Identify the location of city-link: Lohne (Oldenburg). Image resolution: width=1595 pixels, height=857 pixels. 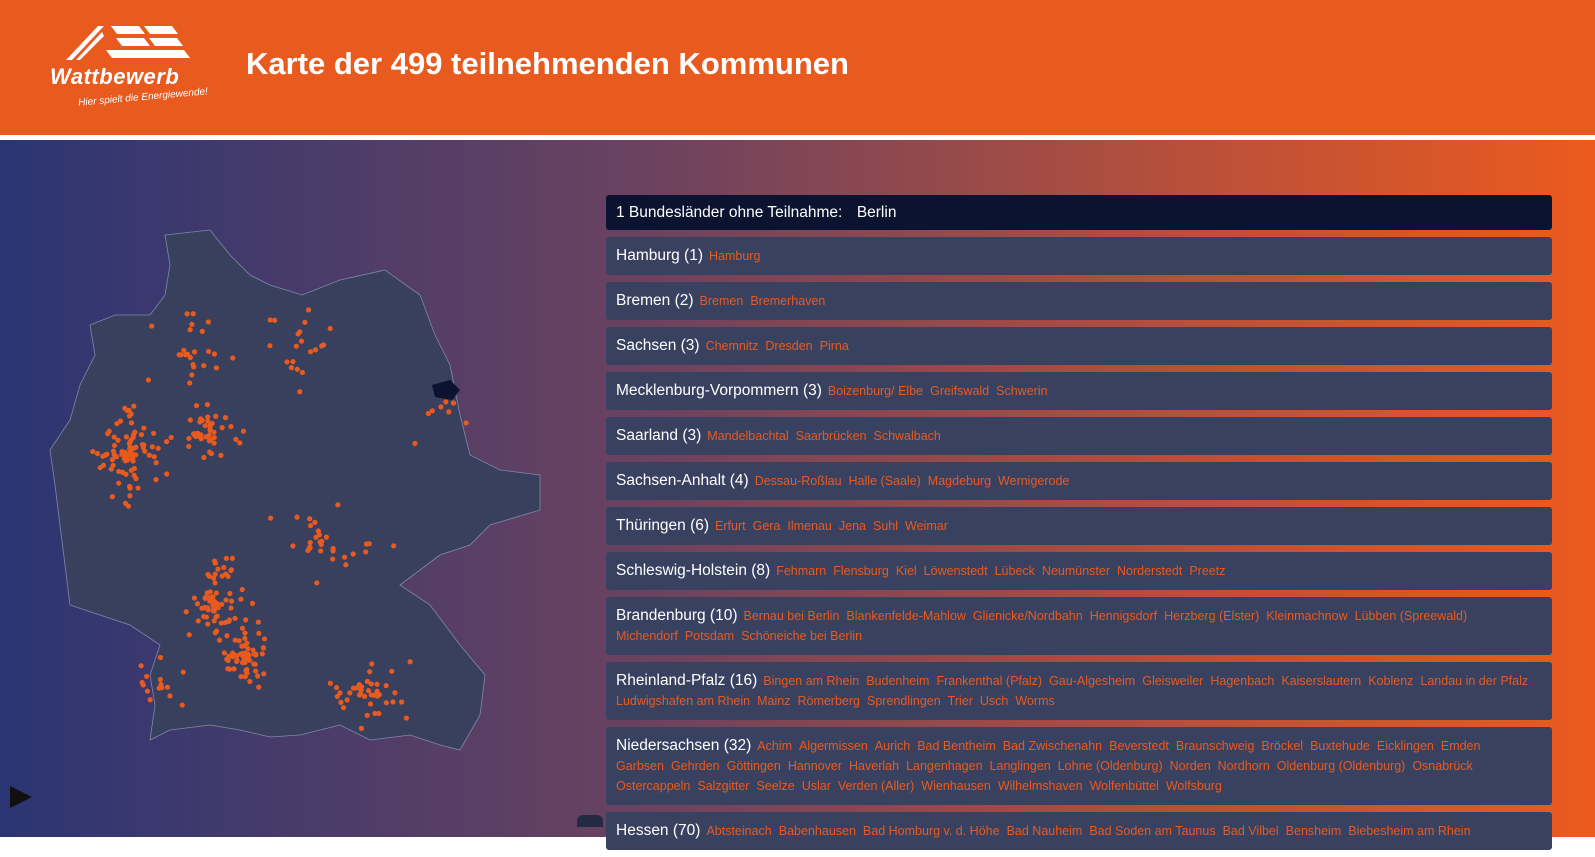
(1110, 766).